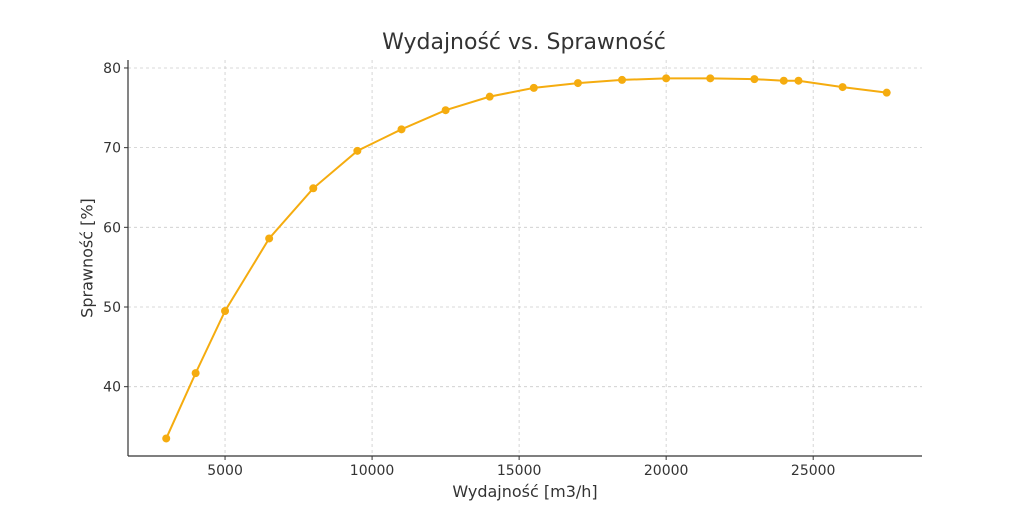 This screenshot has width=1024, height=512. What do you see at coordinates (524, 42) in the screenshot?
I see `chart-title: Wydajność vs. Sprawność` at bounding box center [524, 42].